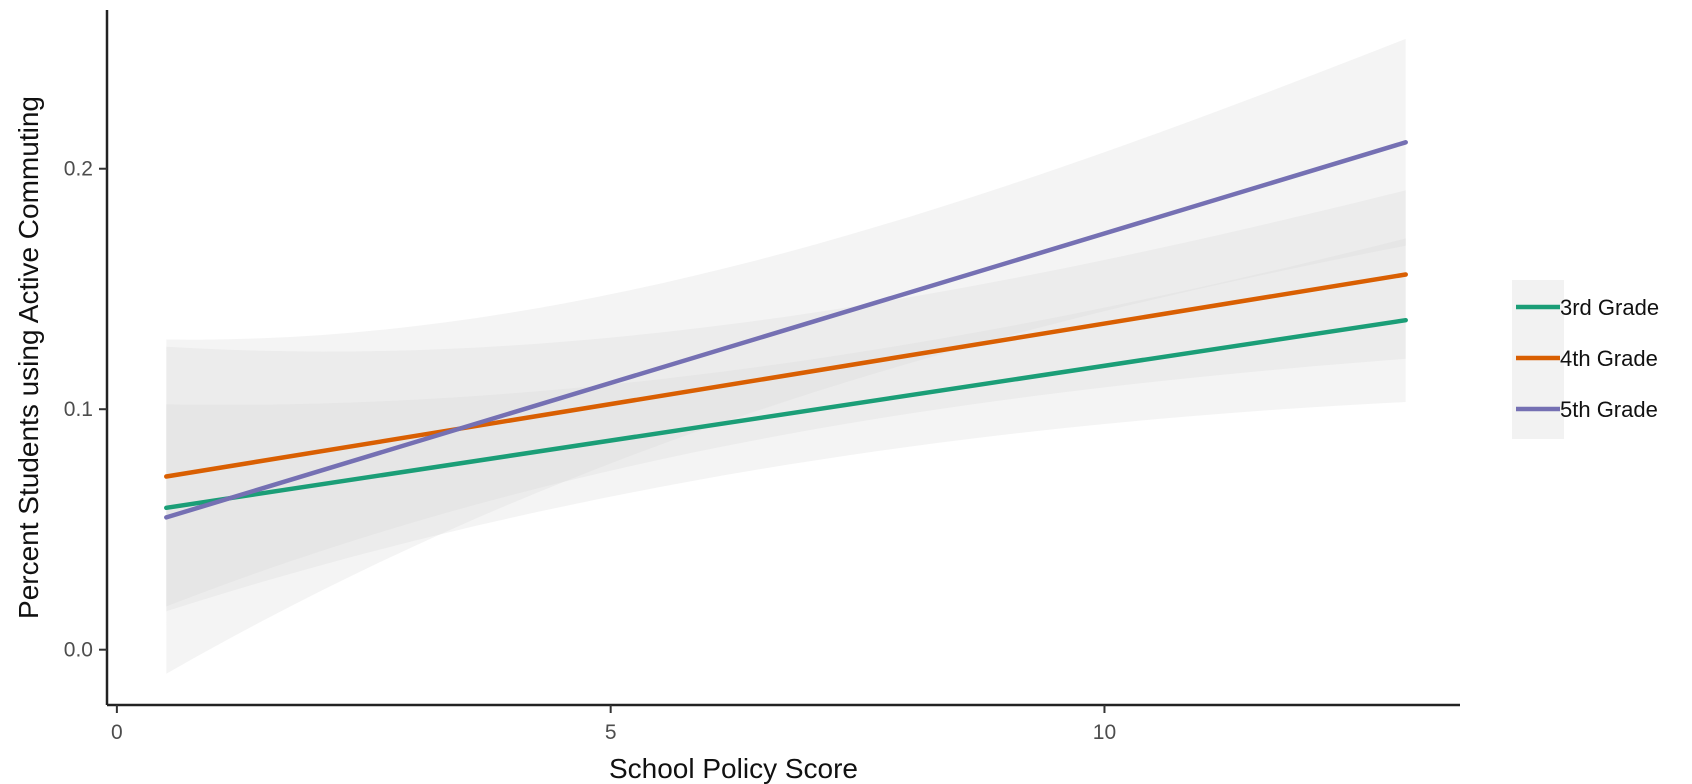 This screenshot has width=1692, height=784. What do you see at coordinates (117, 732) in the screenshot?
I see `x-tick-label: 0` at bounding box center [117, 732].